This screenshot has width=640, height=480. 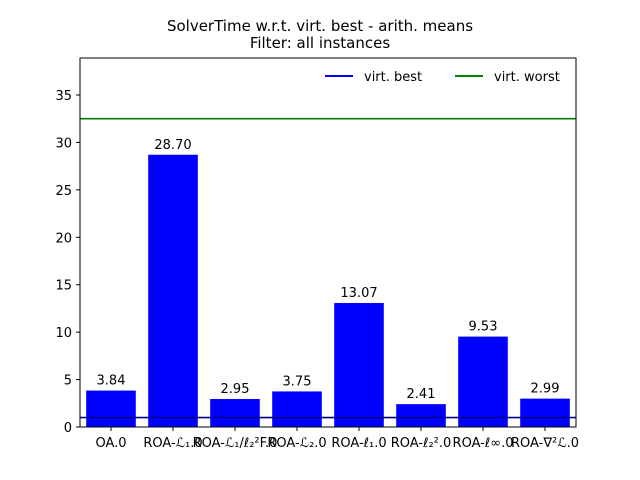 I want to click on bar-value-label: 2.99, so click(x=545, y=389).